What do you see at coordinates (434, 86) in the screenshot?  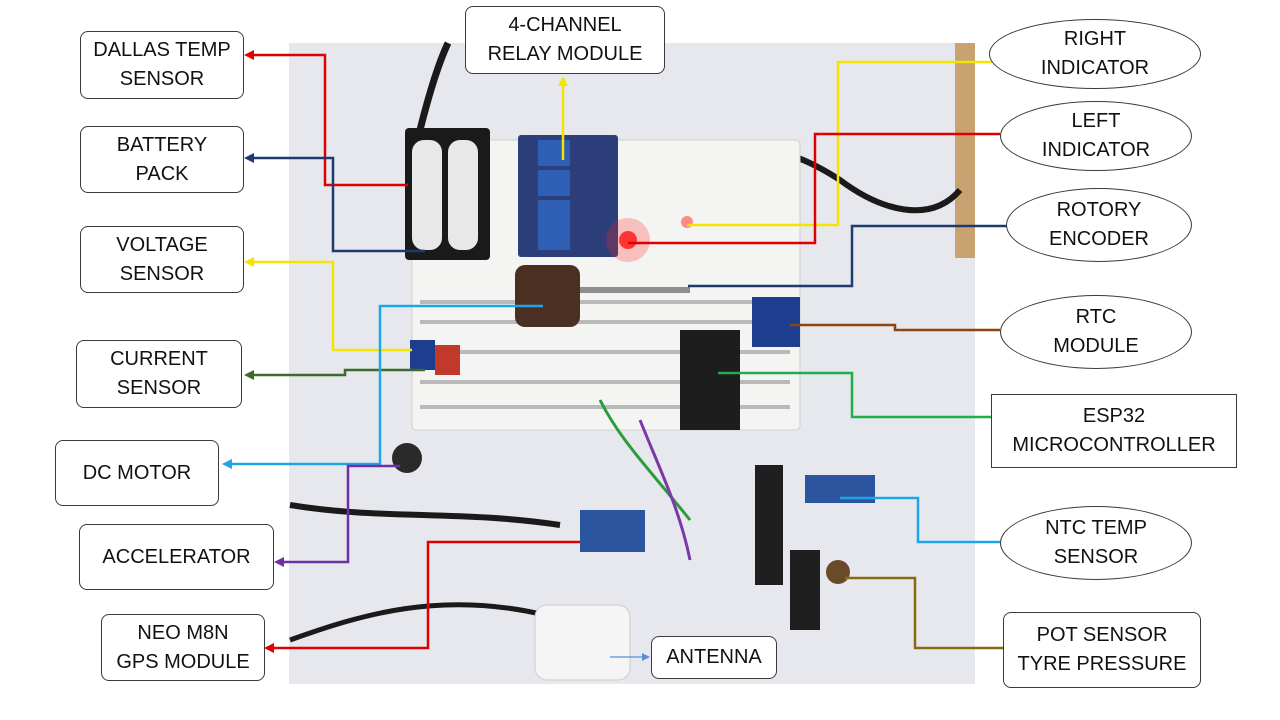 I see `usb-cable` at bounding box center [434, 86].